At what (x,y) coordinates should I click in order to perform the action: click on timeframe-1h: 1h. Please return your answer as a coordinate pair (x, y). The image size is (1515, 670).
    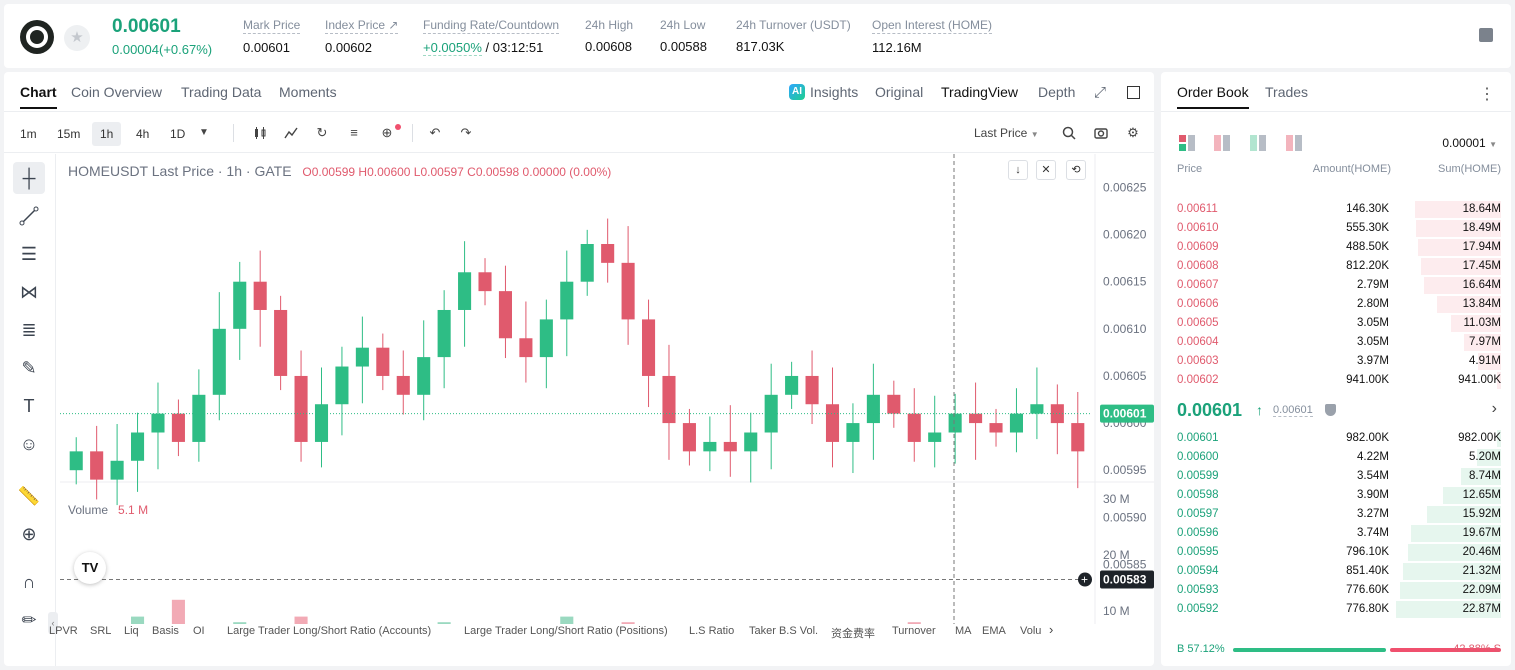
    Looking at the image, I should click on (107, 134).